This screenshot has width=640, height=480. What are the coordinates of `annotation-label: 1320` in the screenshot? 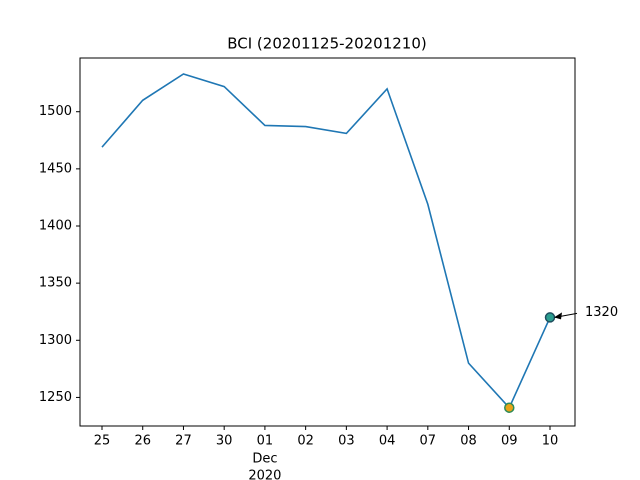 It's located at (601, 312).